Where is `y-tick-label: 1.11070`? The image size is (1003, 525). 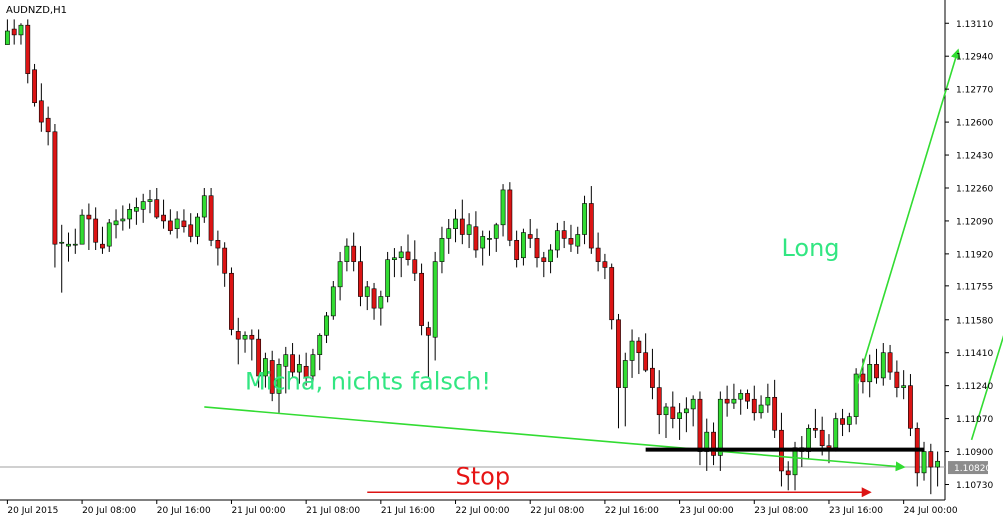
y-tick-label: 1.11070 is located at coordinates (974, 420).